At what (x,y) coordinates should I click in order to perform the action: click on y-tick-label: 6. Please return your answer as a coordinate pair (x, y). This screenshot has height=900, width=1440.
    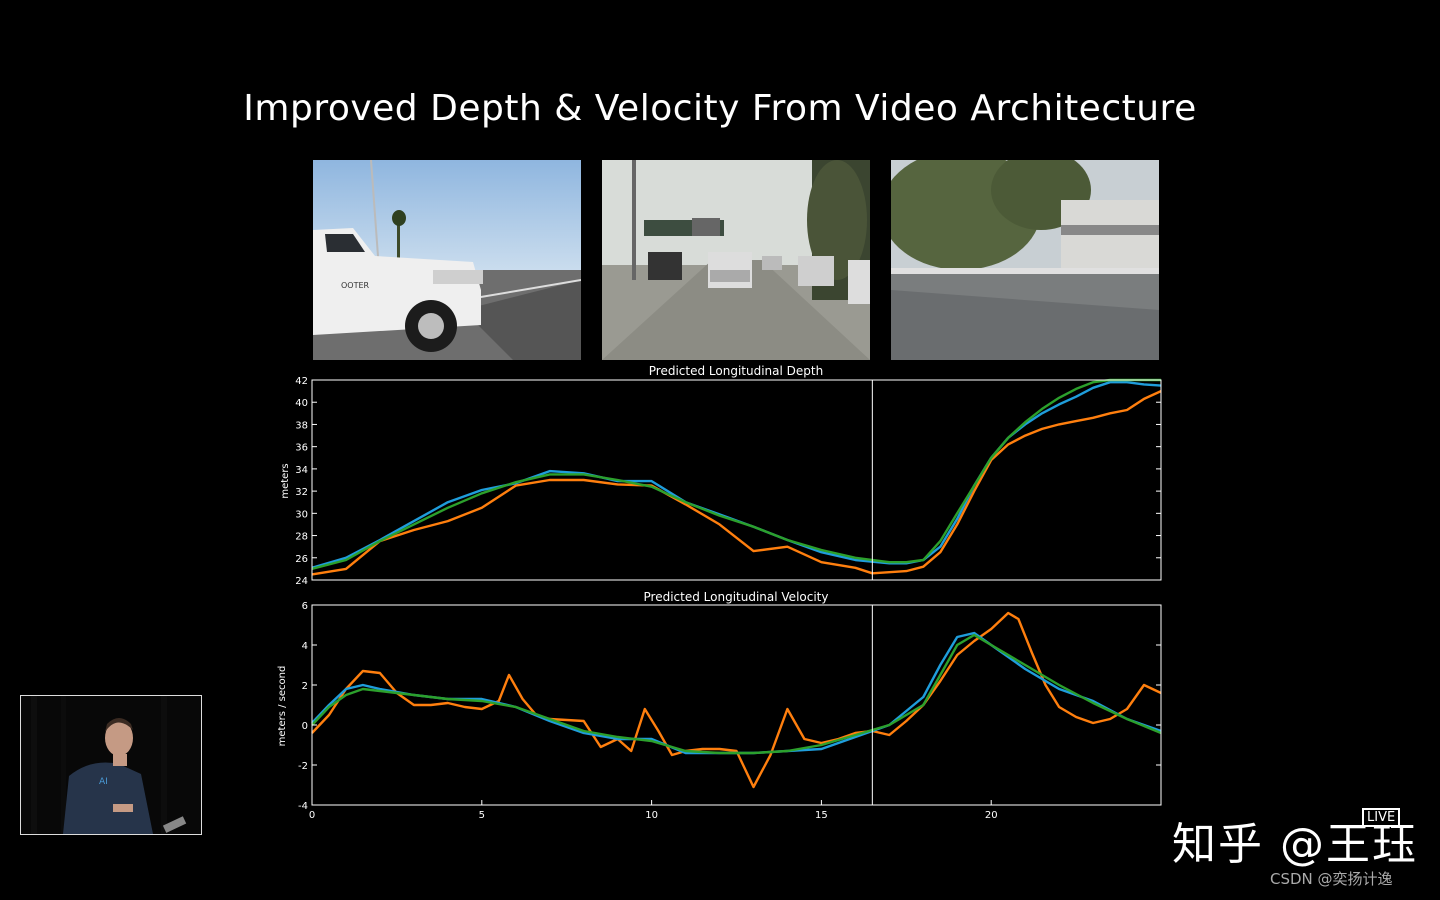
    Looking at the image, I should click on (305, 606).